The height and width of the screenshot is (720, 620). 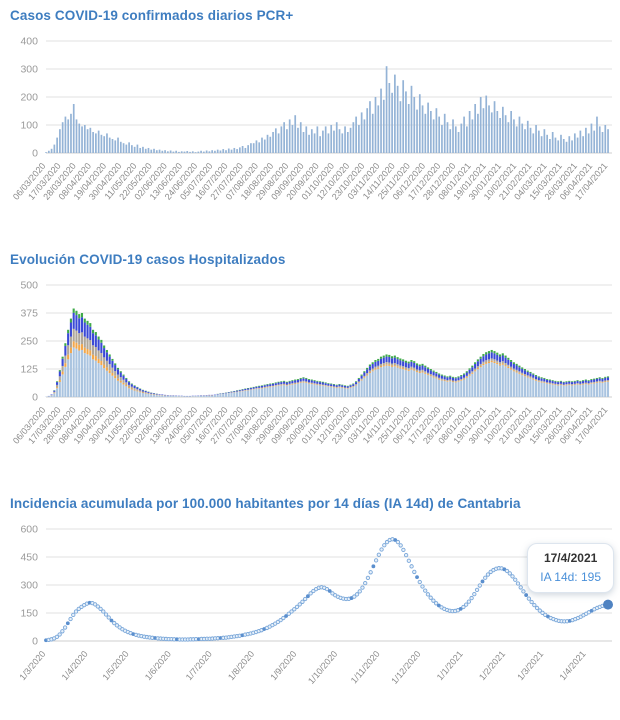 What do you see at coordinates (116, 665) in the screenshot?
I see `svg-text: 1/5/2020` at bounding box center [116, 665].